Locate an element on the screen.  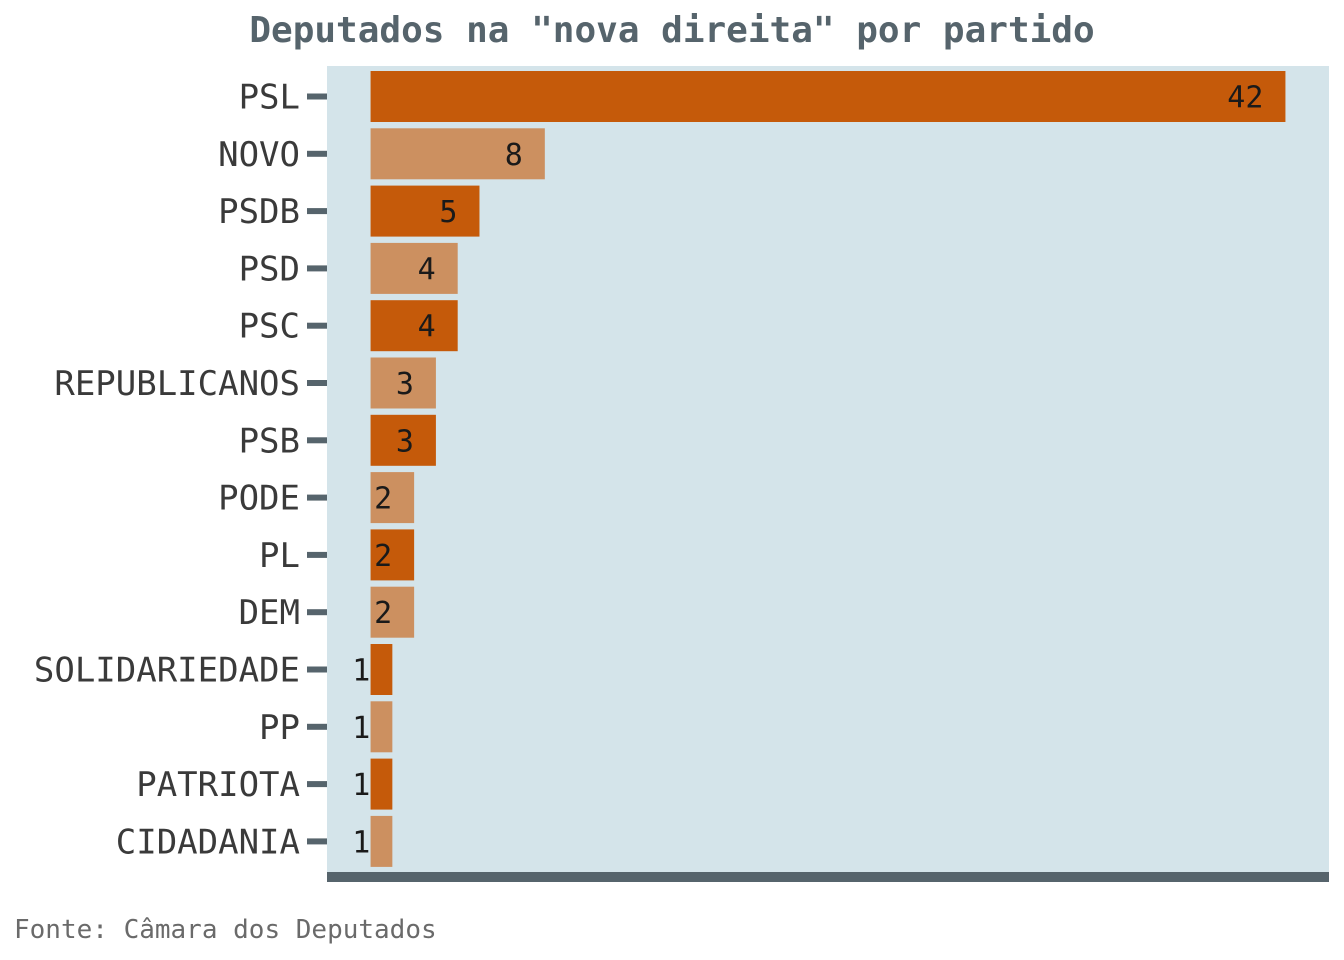
bar-pode is located at coordinates (392, 498).